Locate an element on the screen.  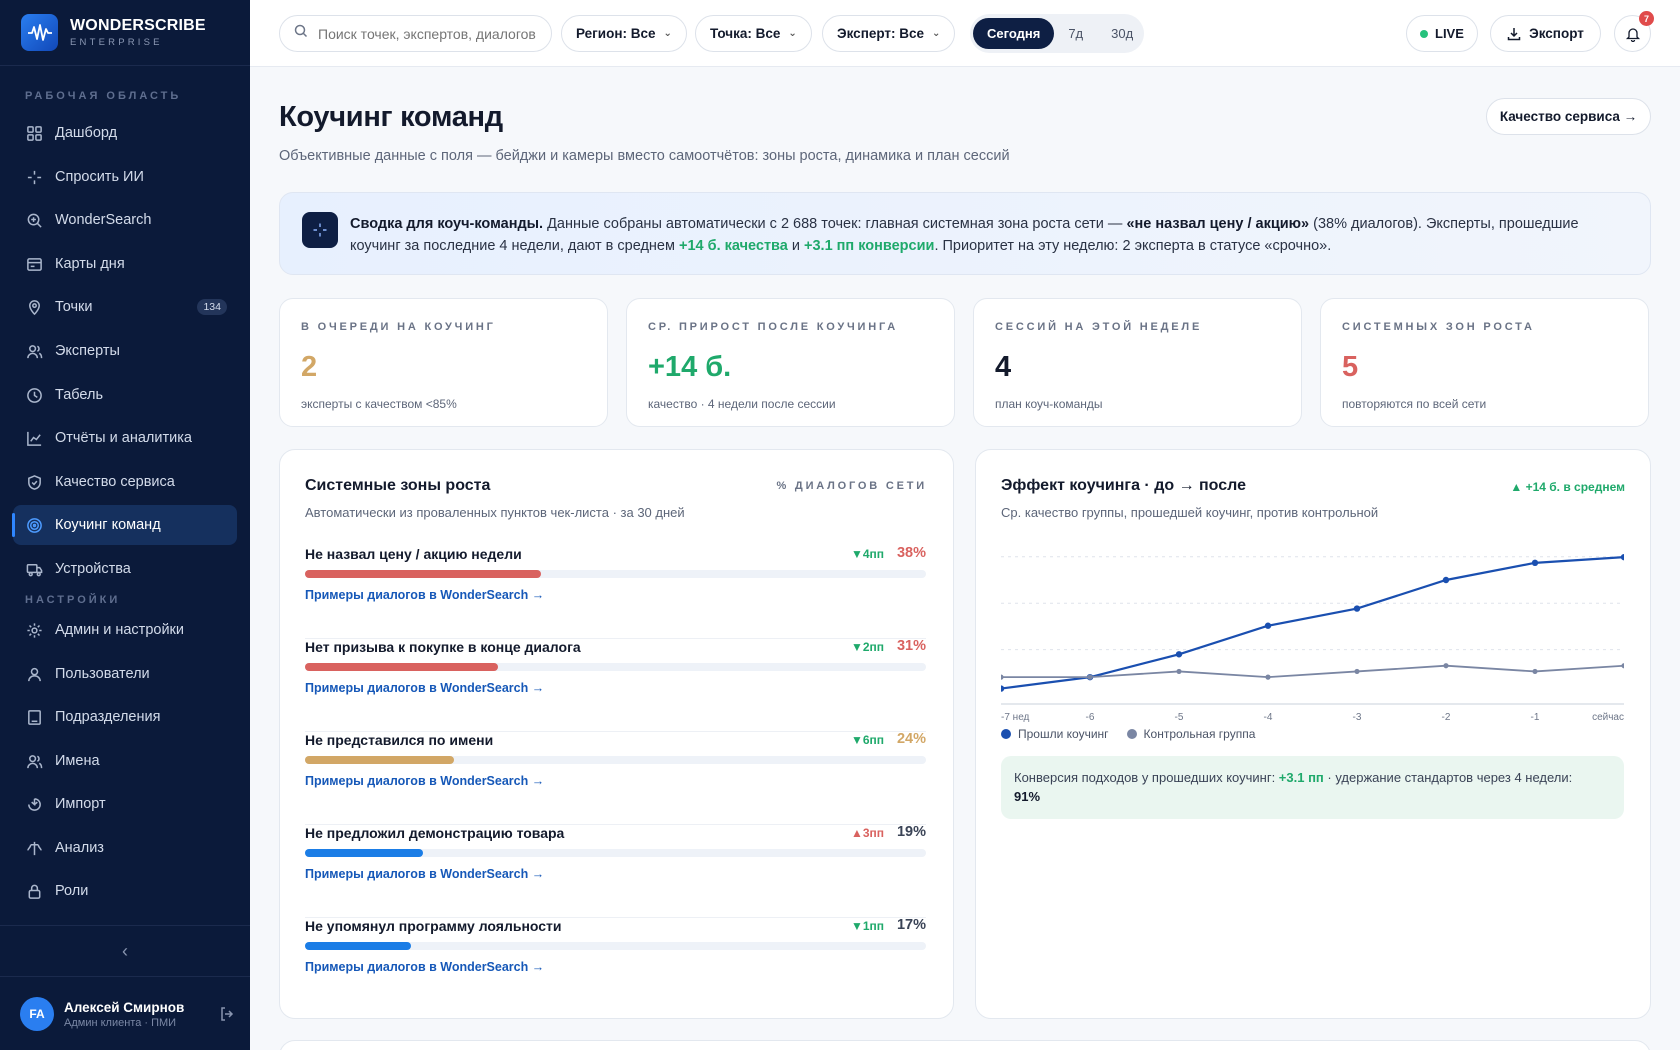
x-tick-label: -6 is located at coordinates (1090, 717).